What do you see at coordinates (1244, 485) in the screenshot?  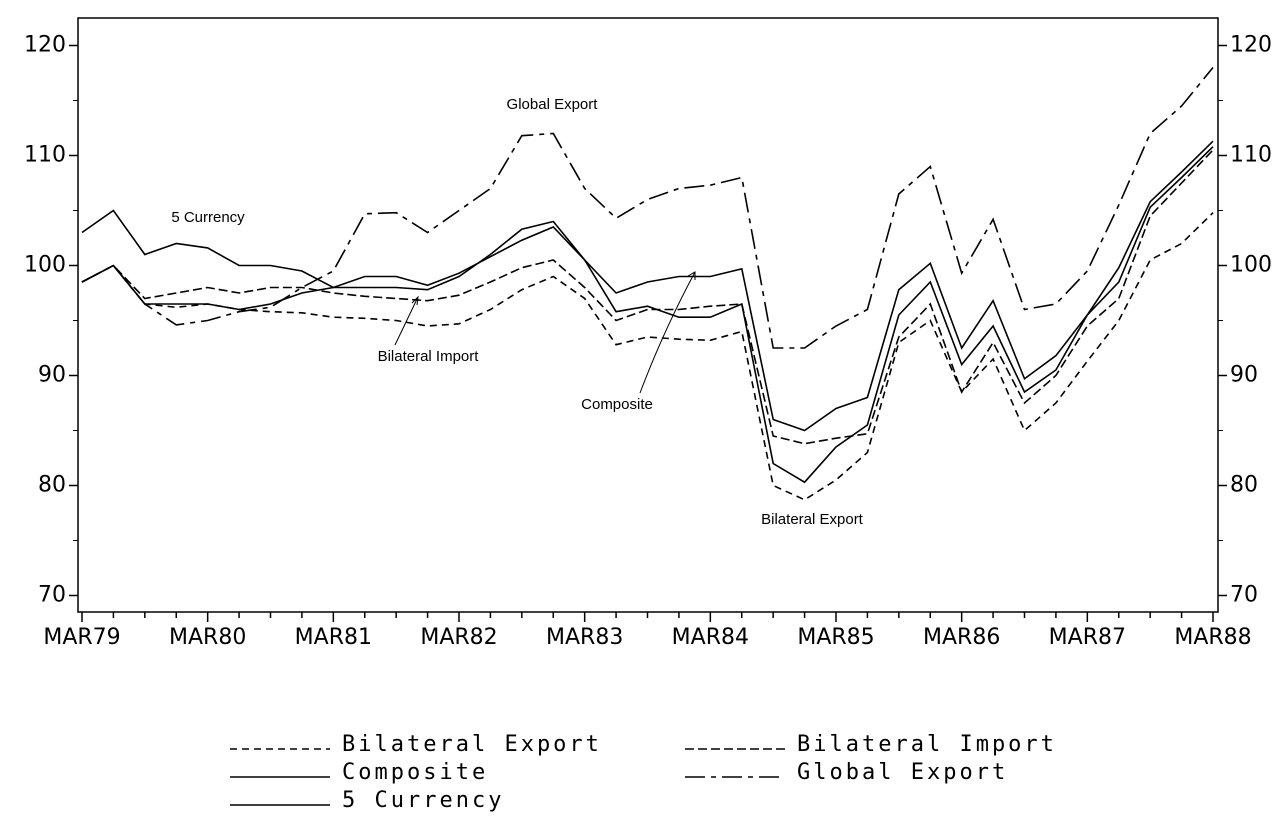 I see `y2-tick-label: 80` at bounding box center [1244, 485].